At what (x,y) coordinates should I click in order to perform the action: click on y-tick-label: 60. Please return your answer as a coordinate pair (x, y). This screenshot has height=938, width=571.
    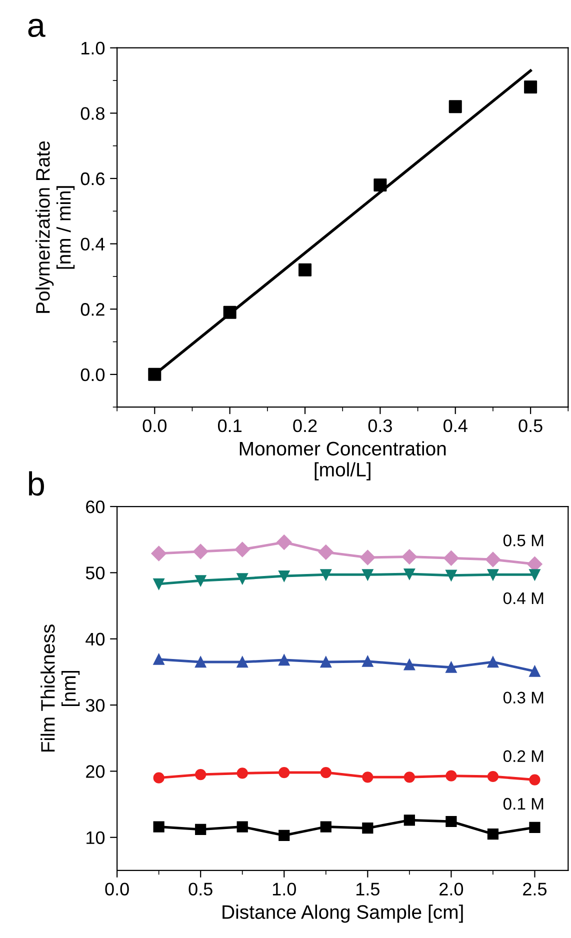
    Looking at the image, I should click on (95, 507).